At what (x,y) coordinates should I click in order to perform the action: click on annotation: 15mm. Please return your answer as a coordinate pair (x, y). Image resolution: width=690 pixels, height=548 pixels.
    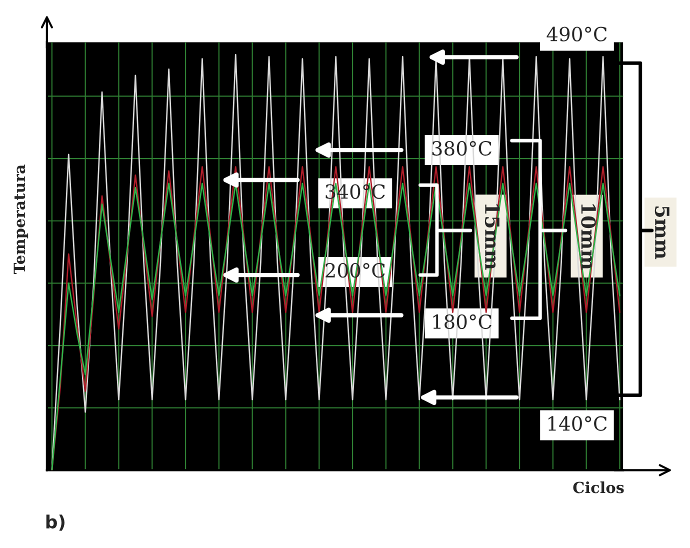
    Looking at the image, I should click on (492, 237).